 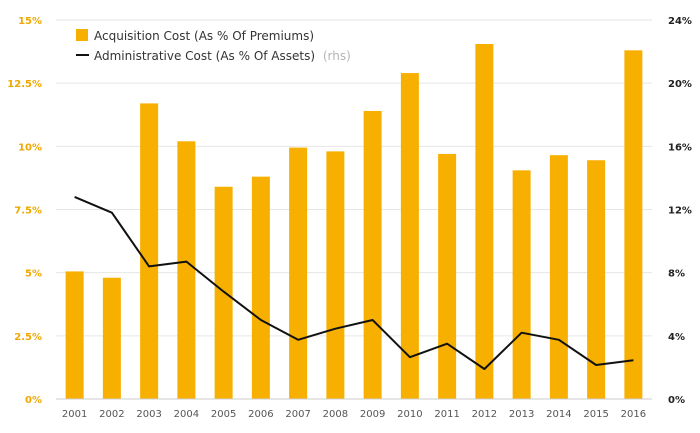 What do you see at coordinates (558, 414) in the screenshot?
I see `x-axis-tick-label: 2014` at bounding box center [558, 414].